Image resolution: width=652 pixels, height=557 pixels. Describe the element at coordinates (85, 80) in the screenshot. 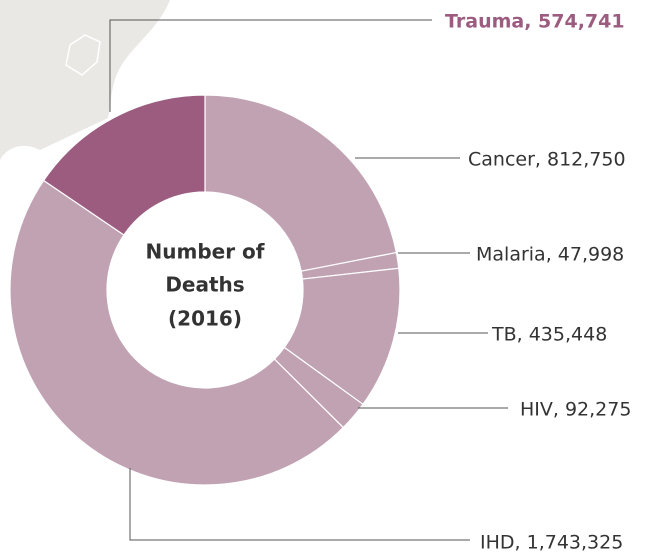

I see `map-background` at that location.